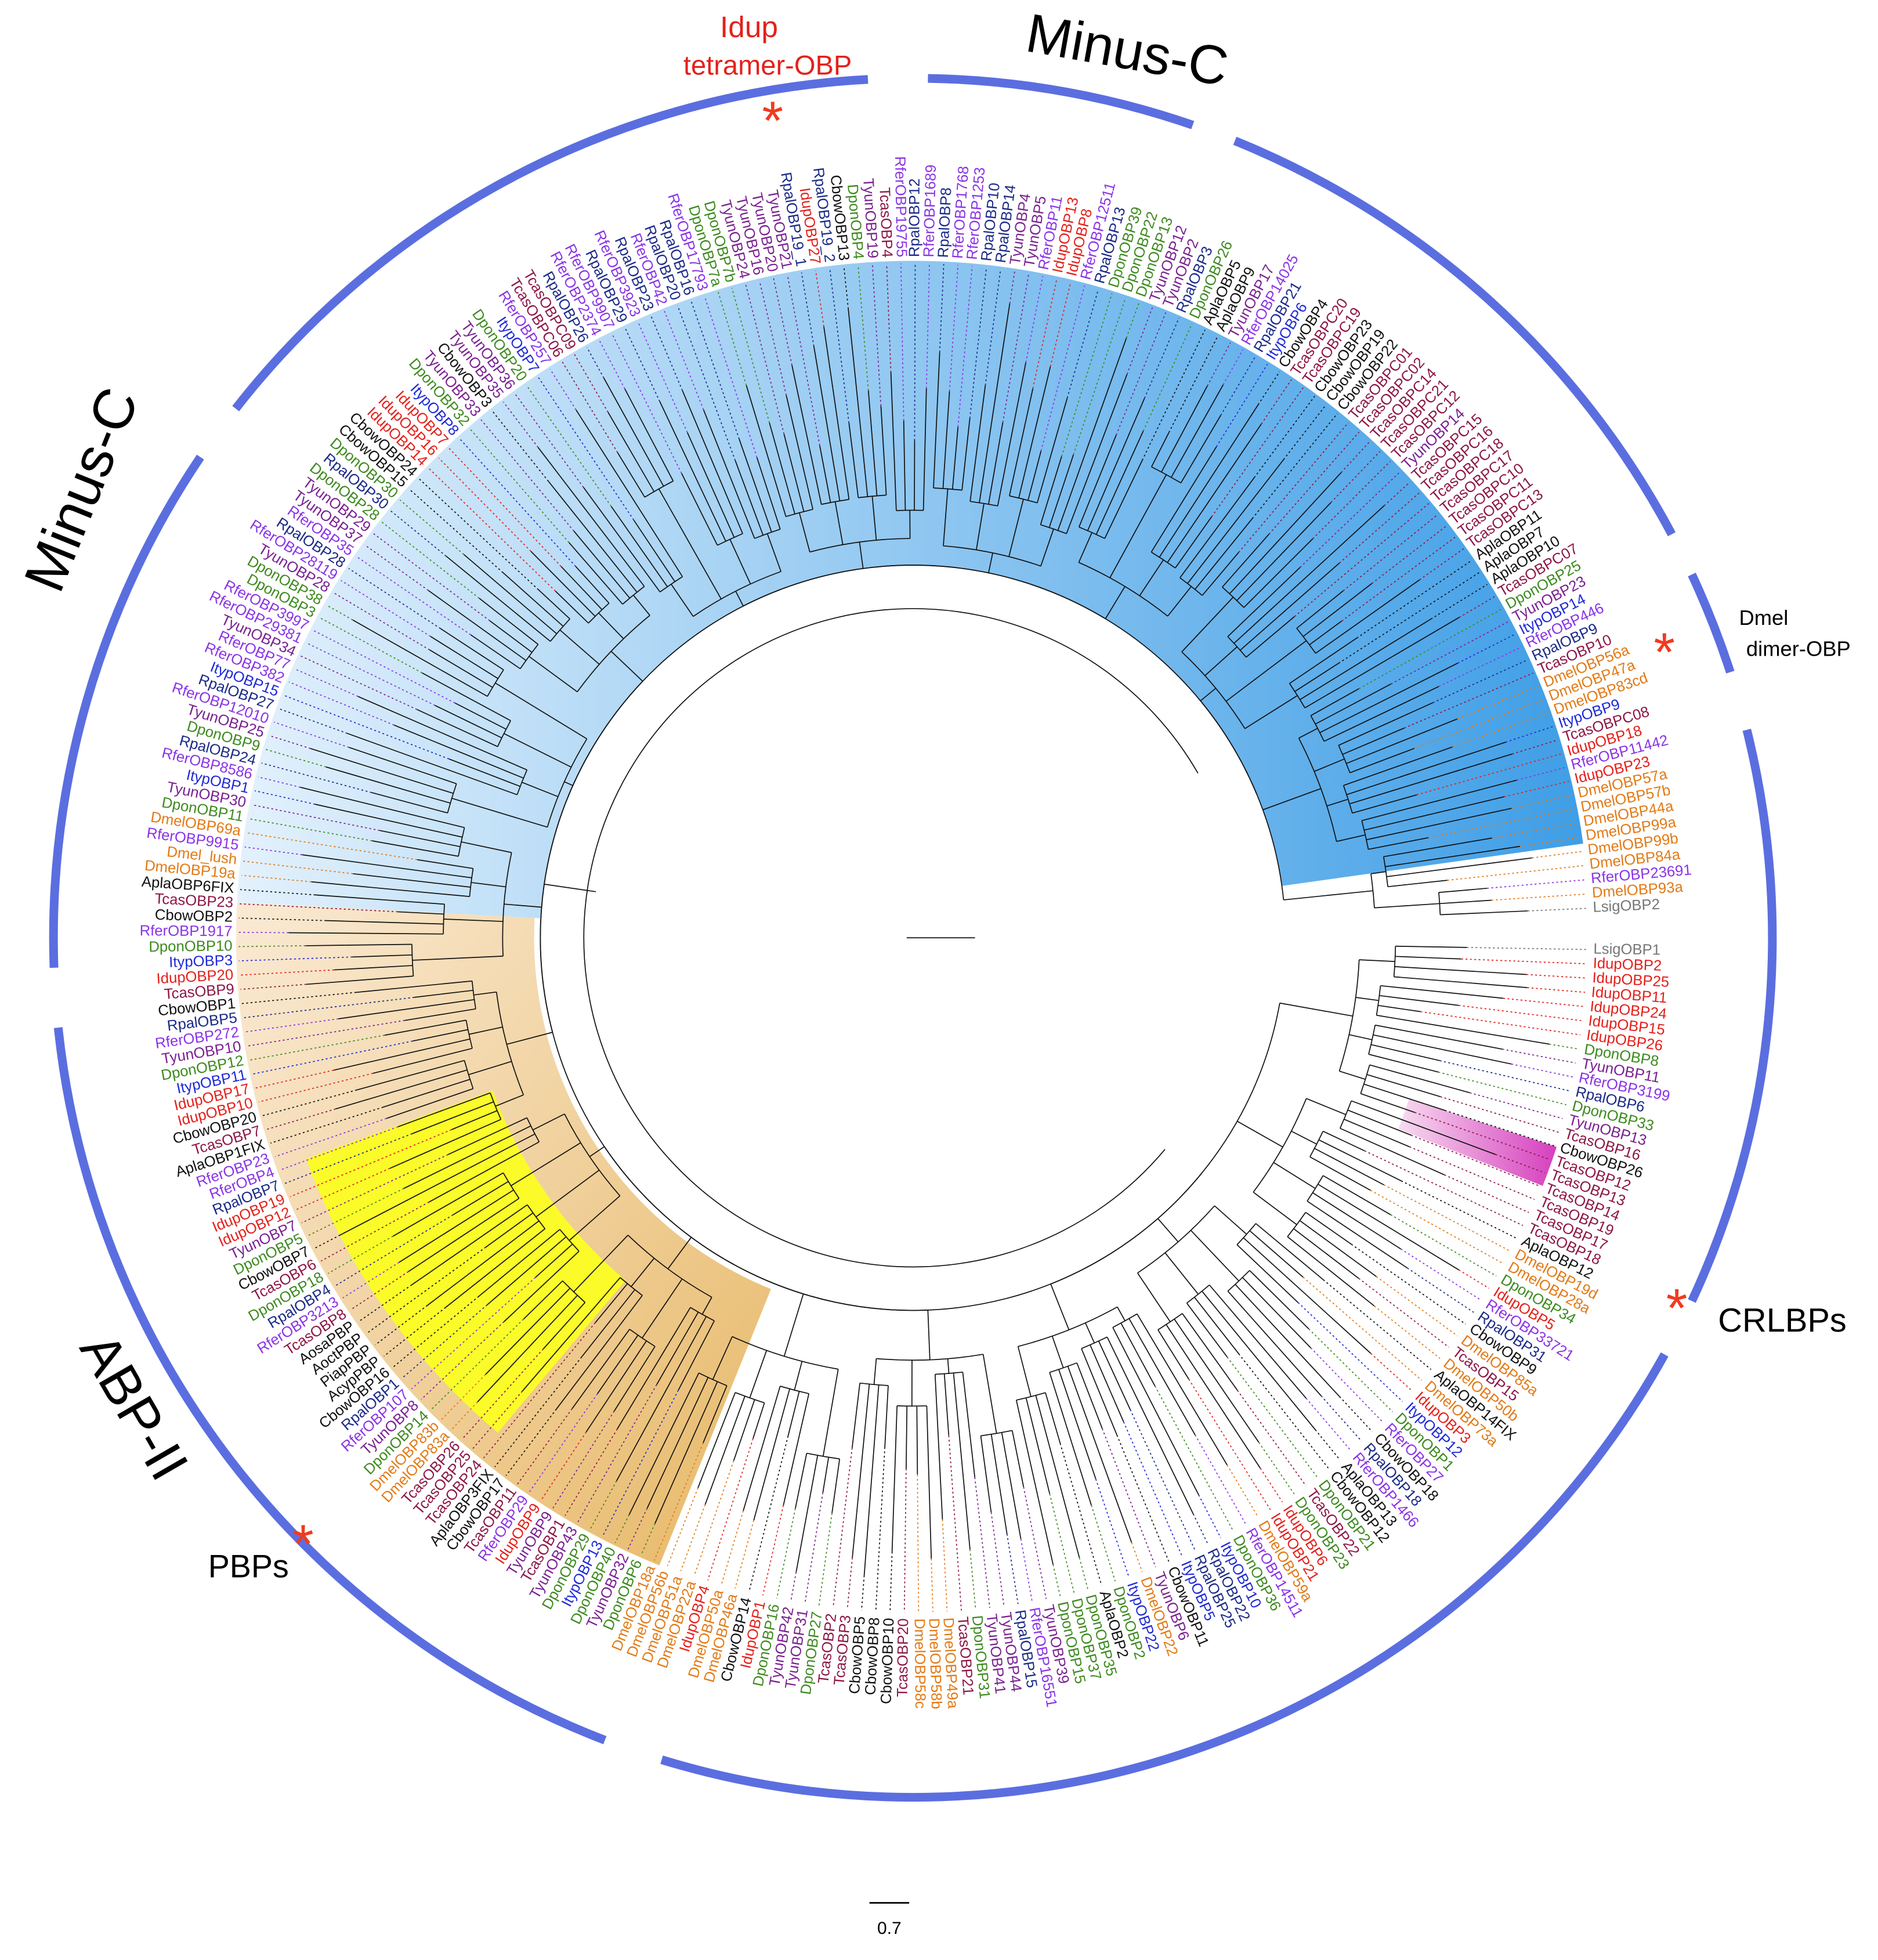  I want to click on leaf-label: IdupOBP2, so click(1627, 964).